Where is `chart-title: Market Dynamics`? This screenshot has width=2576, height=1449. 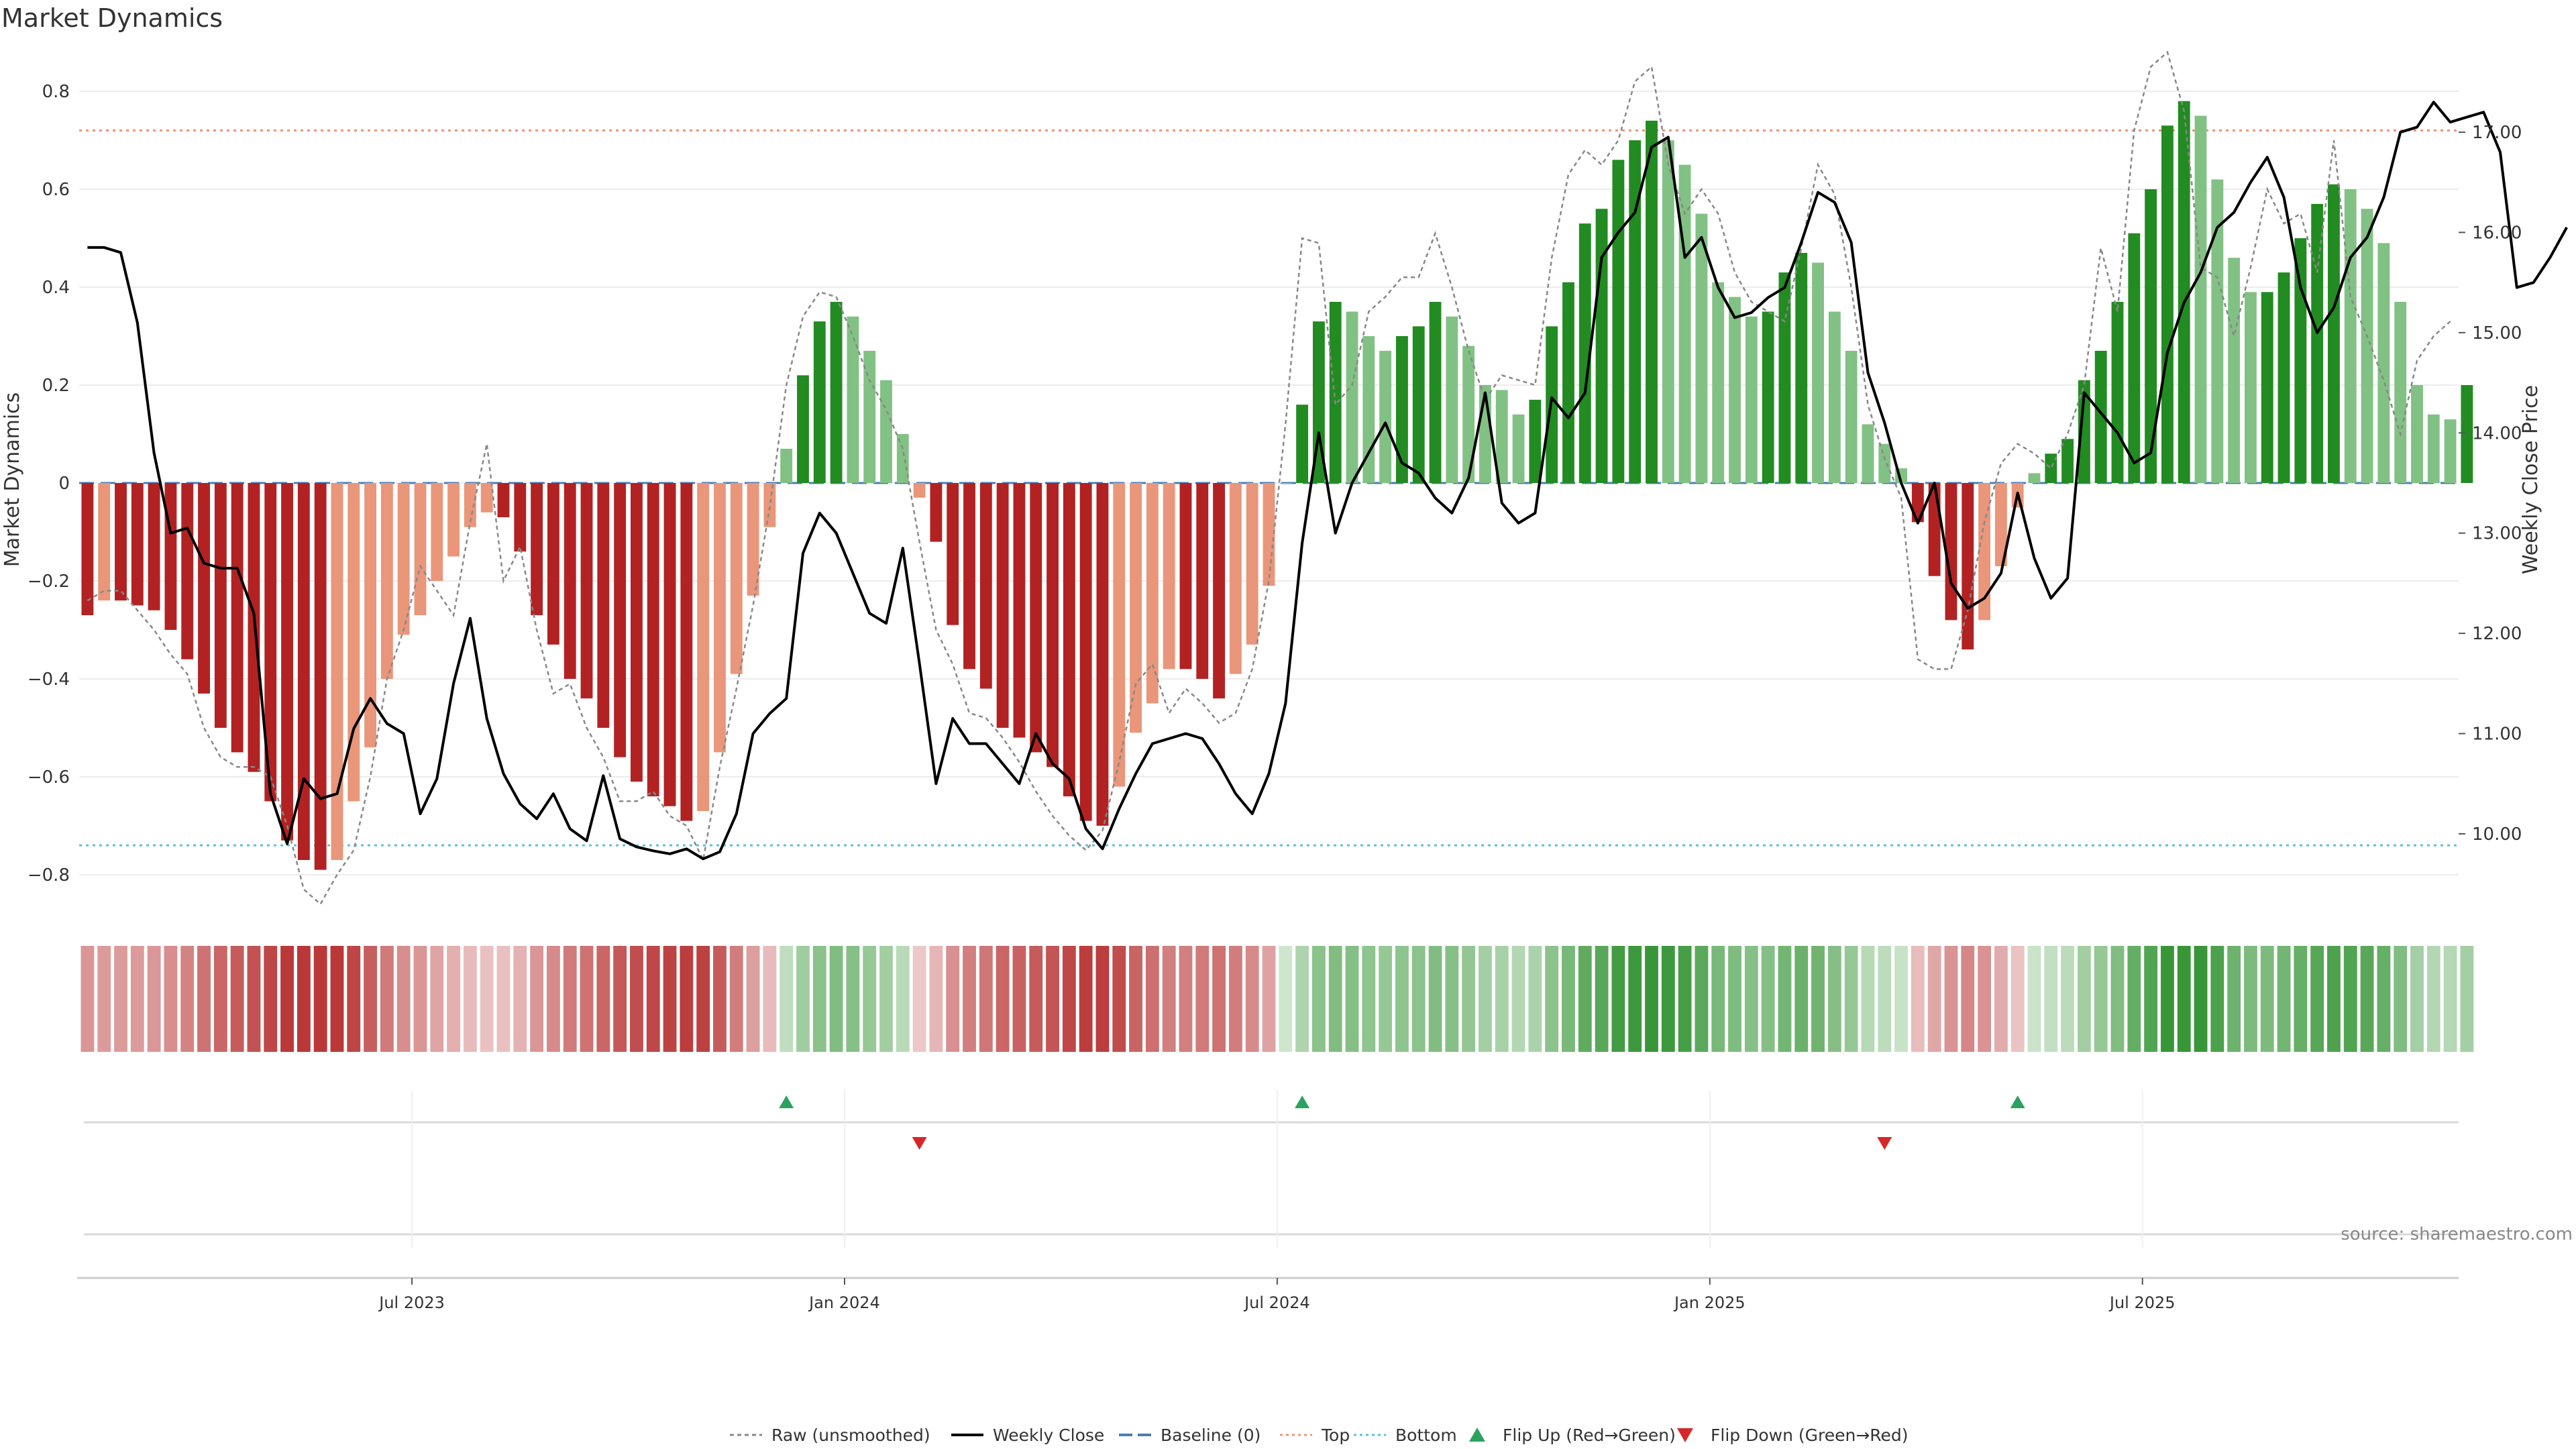 chart-title: Market Dynamics is located at coordinates (112, 18).